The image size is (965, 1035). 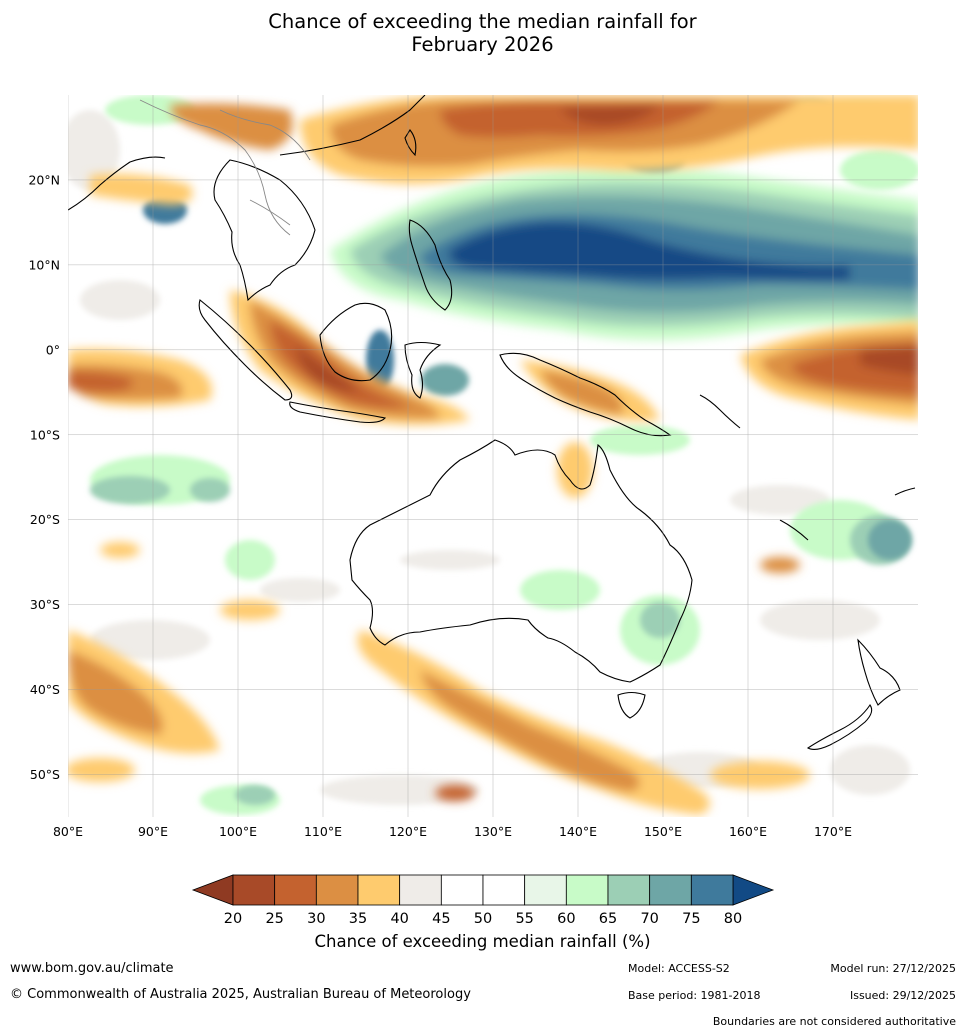 What do you see at coordinates (245, 350) in the screenshot?
I see `coast-sumatra` at bounding box center [245, 350].